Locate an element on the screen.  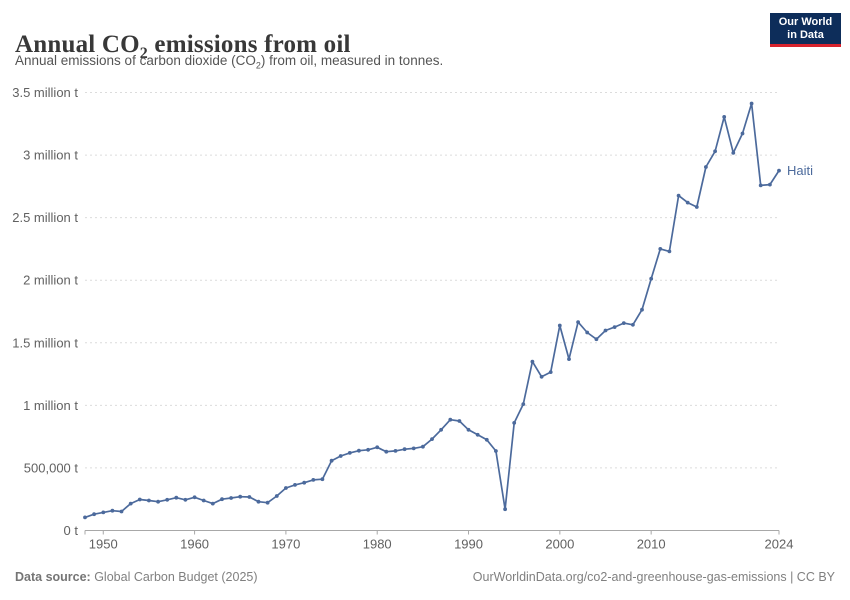
y-axis-tick-label: 1.5 million t is located at coordinates (45, 342).